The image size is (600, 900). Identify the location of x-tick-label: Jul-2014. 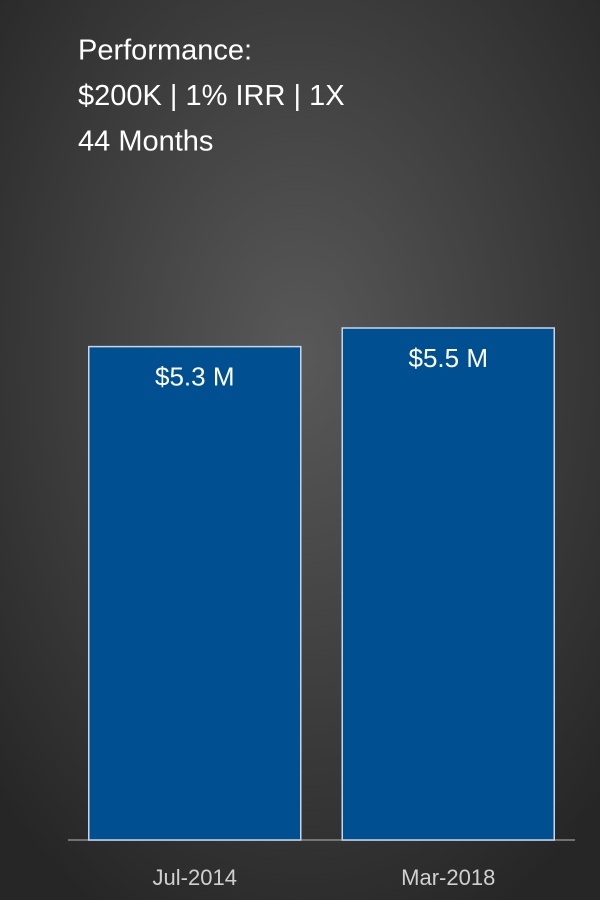
(195, 877).